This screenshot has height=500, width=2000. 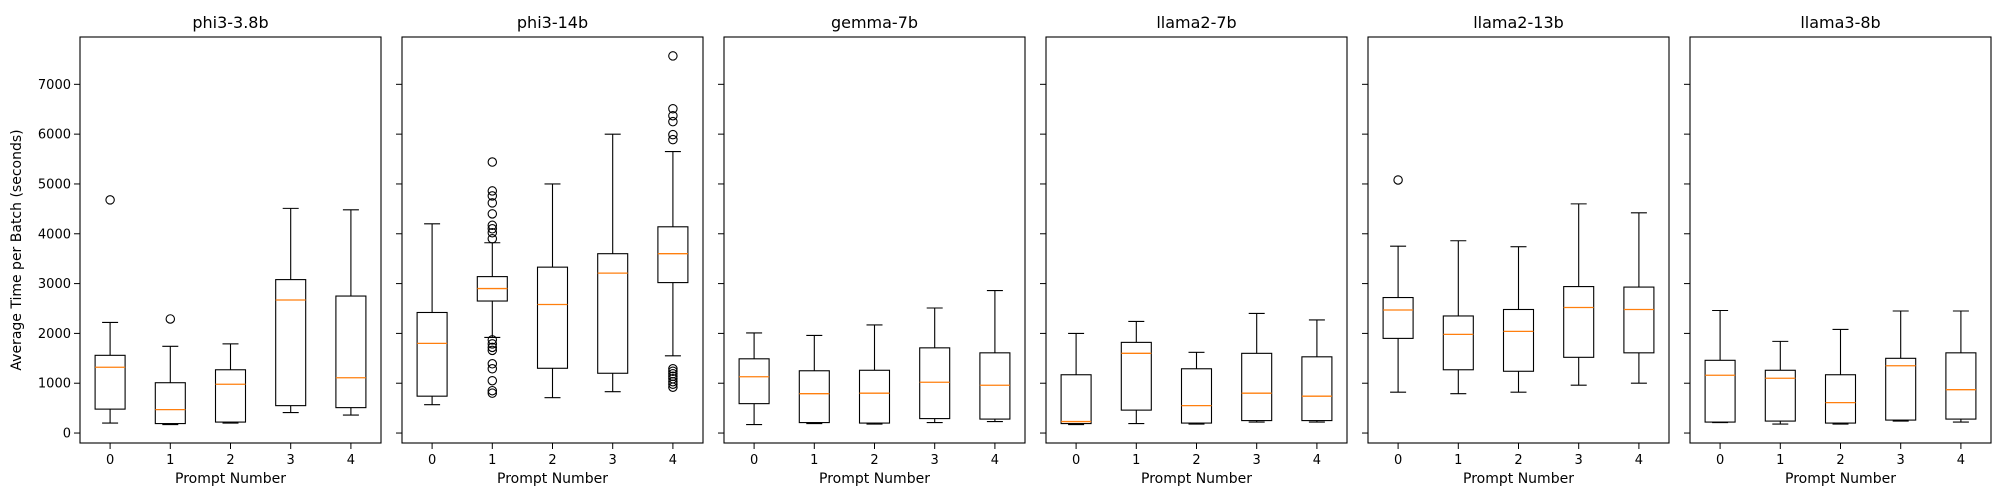 I want to click on y-tick-label: 3000, so click(x=54, y=284).